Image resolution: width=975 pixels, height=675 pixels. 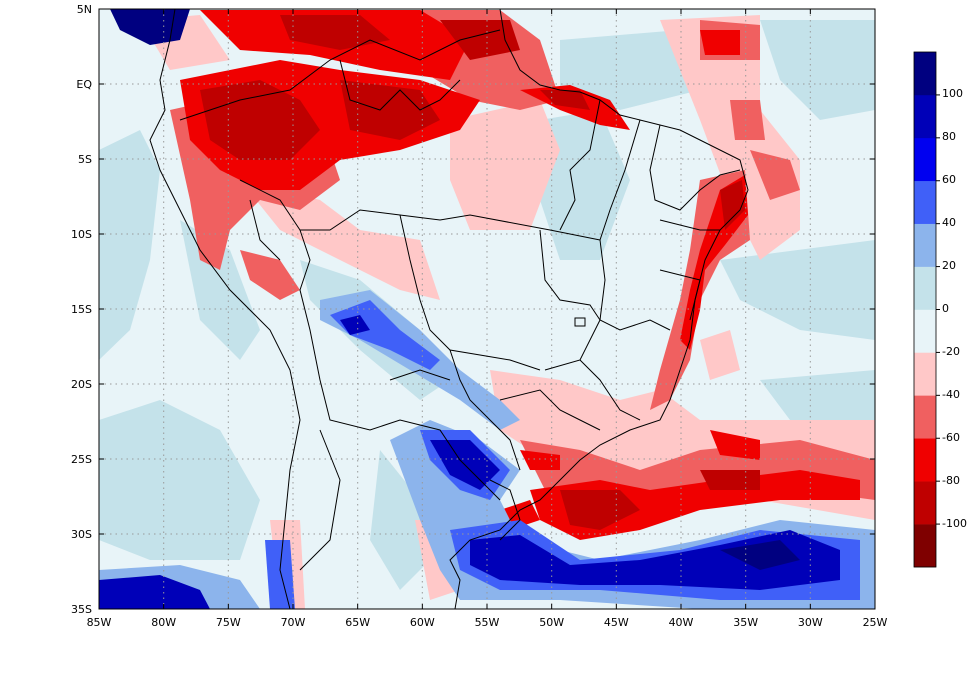 What do you see at coordinates (228, 622) in the screenshot?
I see `lon-tick-label: 75W` at bounding box center [228, 622].